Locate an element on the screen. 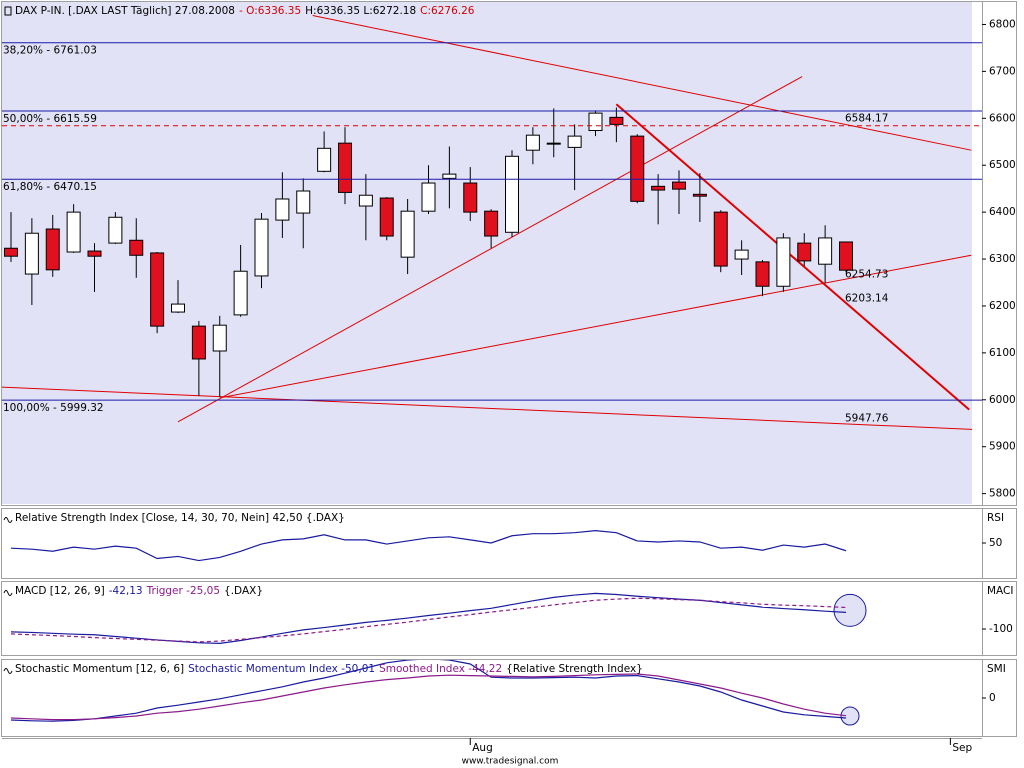 This screenshot has width=1024, height=768. level-label: 50,00% - 6615.59 is located at coordinates (50, 119).